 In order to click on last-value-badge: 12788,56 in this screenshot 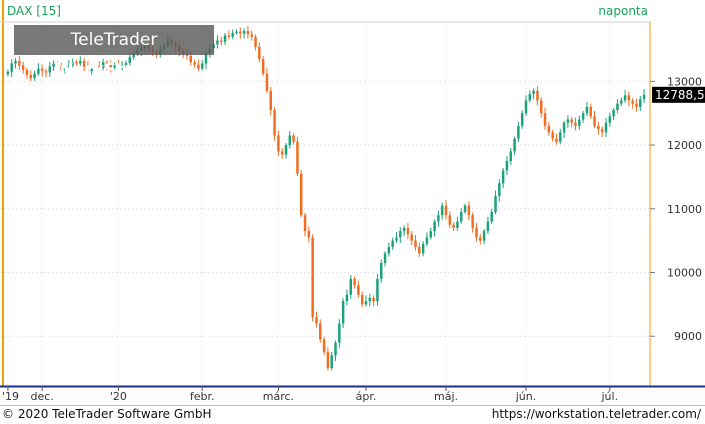, I will do `click(678, 94)`.